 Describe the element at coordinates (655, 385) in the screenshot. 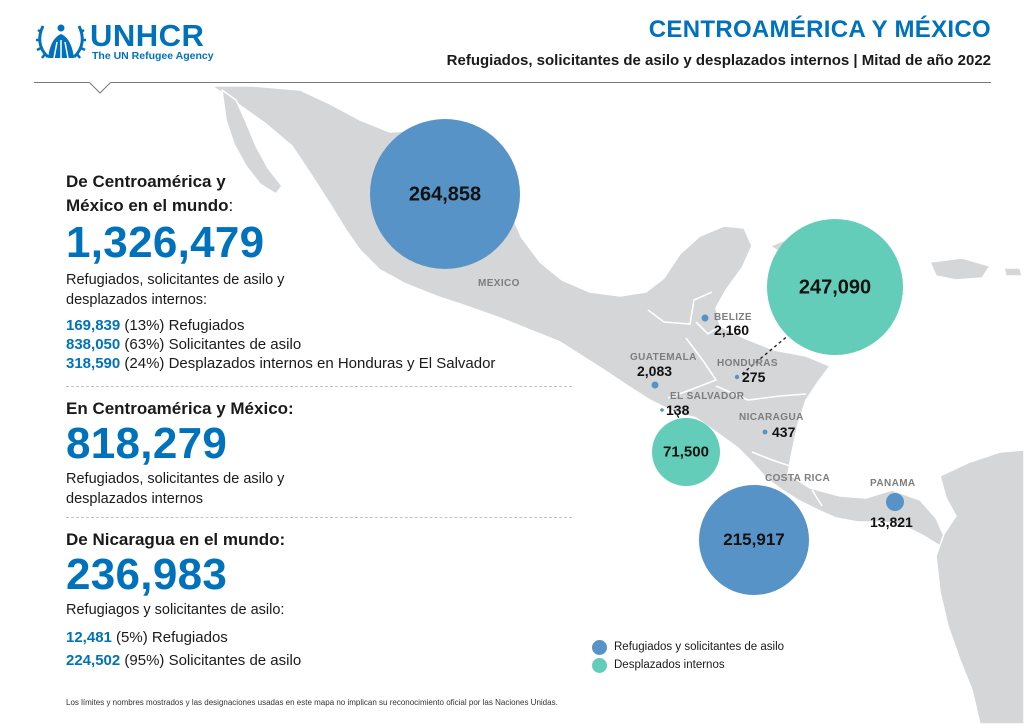

I see `dot-guatemala` at that location.